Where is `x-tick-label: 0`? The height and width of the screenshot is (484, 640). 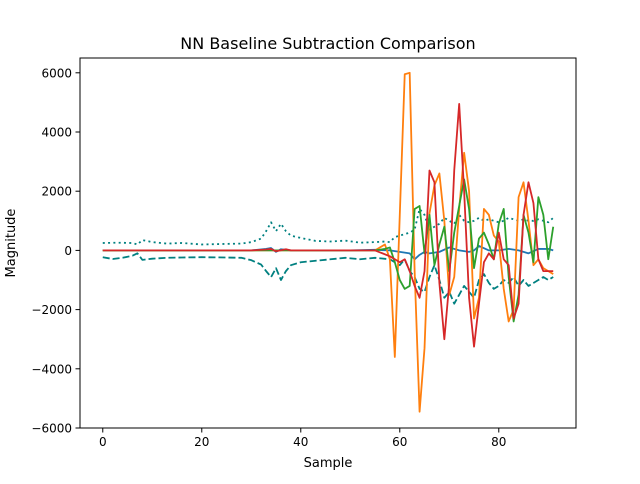
x-tick-label: 0 is located at coordinates (103, 442).